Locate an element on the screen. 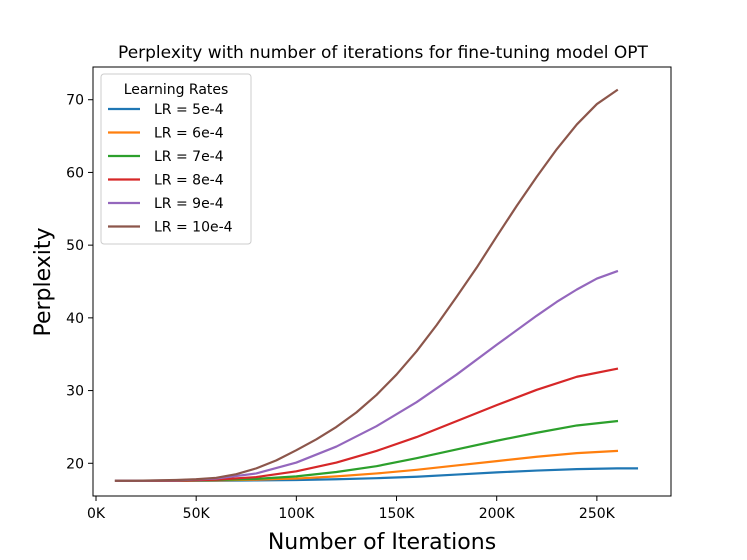 The image size is (747, 560). y-tick-label: 60 is located at coordinates (75, 173).